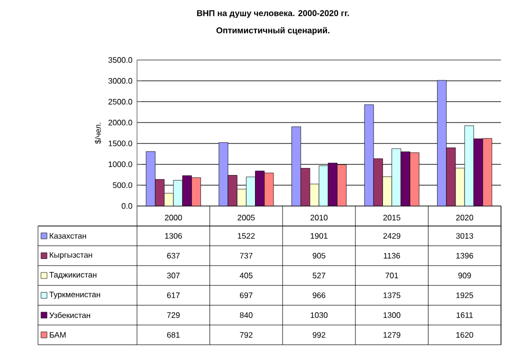 The image size is (517, 362). What do you see at coordinates (273, 31) in the screenshot?
I see `chart-subtitle: Оптимистичный сценарий.` at bounding box center [273, 31].